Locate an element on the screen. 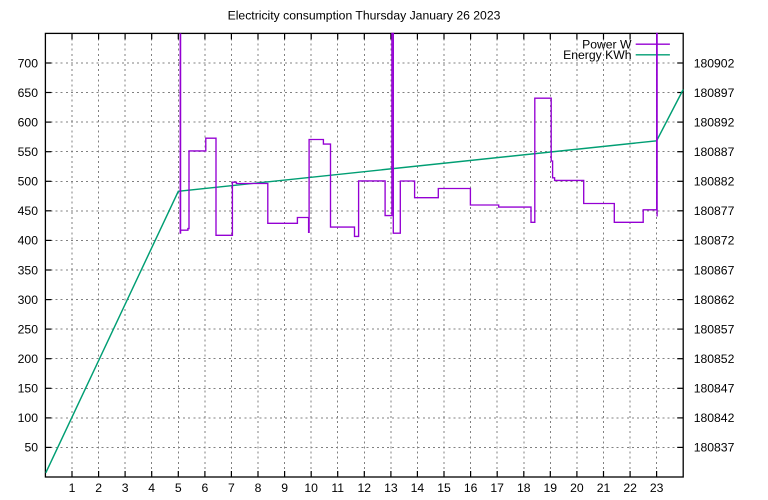  svg-text: 4 is located at coordinates (151, 488).